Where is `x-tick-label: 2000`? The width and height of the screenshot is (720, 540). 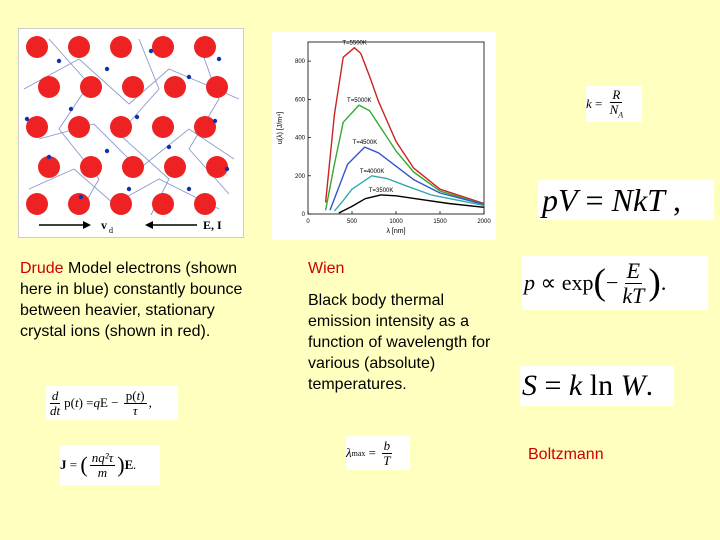 x-tick-label: 2000 is located at coordinates (484, 222).